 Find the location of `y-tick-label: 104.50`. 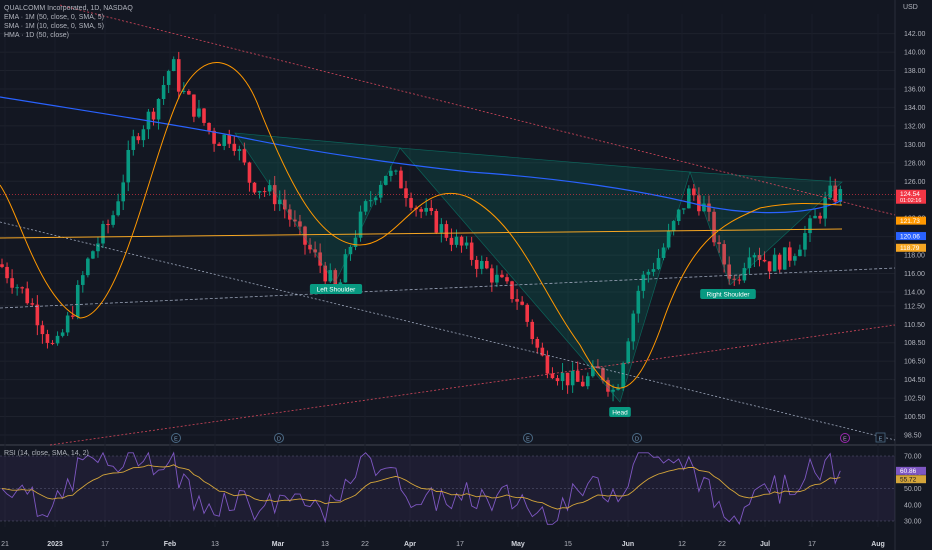

y-tick-label: 104.50 is located at coordinates (915, 380).